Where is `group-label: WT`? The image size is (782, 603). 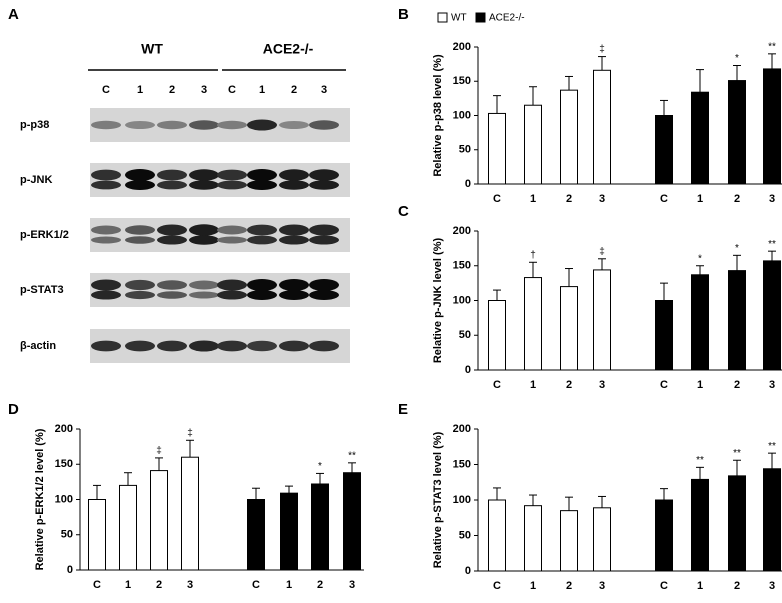
group-label: WT is located at coordinates (152, 49).